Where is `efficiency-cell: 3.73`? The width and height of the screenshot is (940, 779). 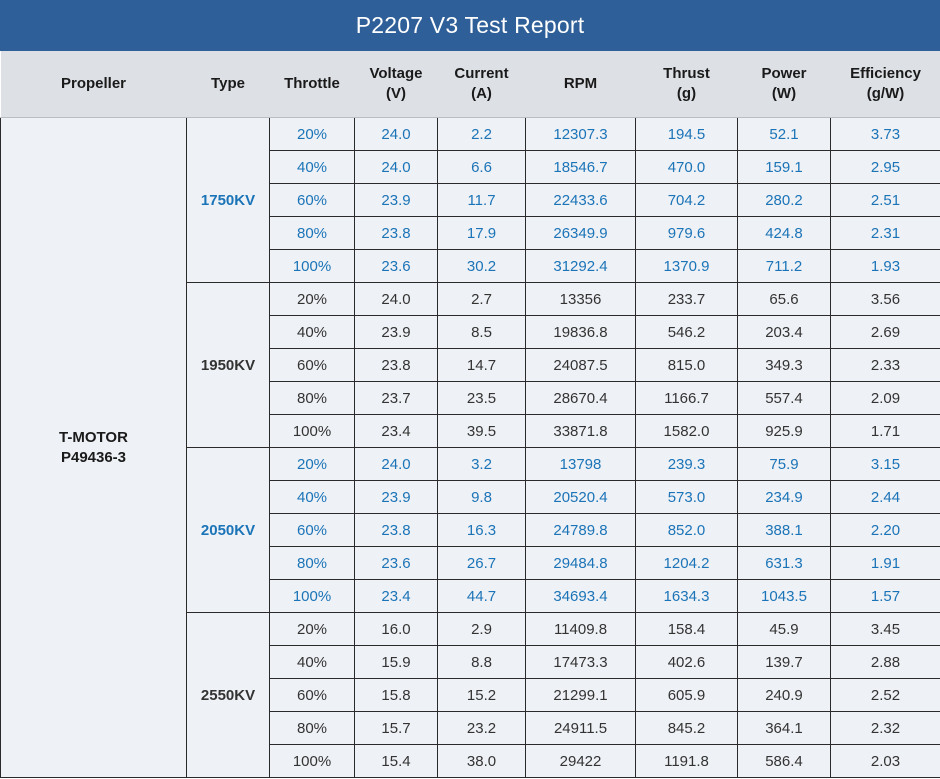
efficiency-cell: 3.73 is located at coordinates (885, 134).